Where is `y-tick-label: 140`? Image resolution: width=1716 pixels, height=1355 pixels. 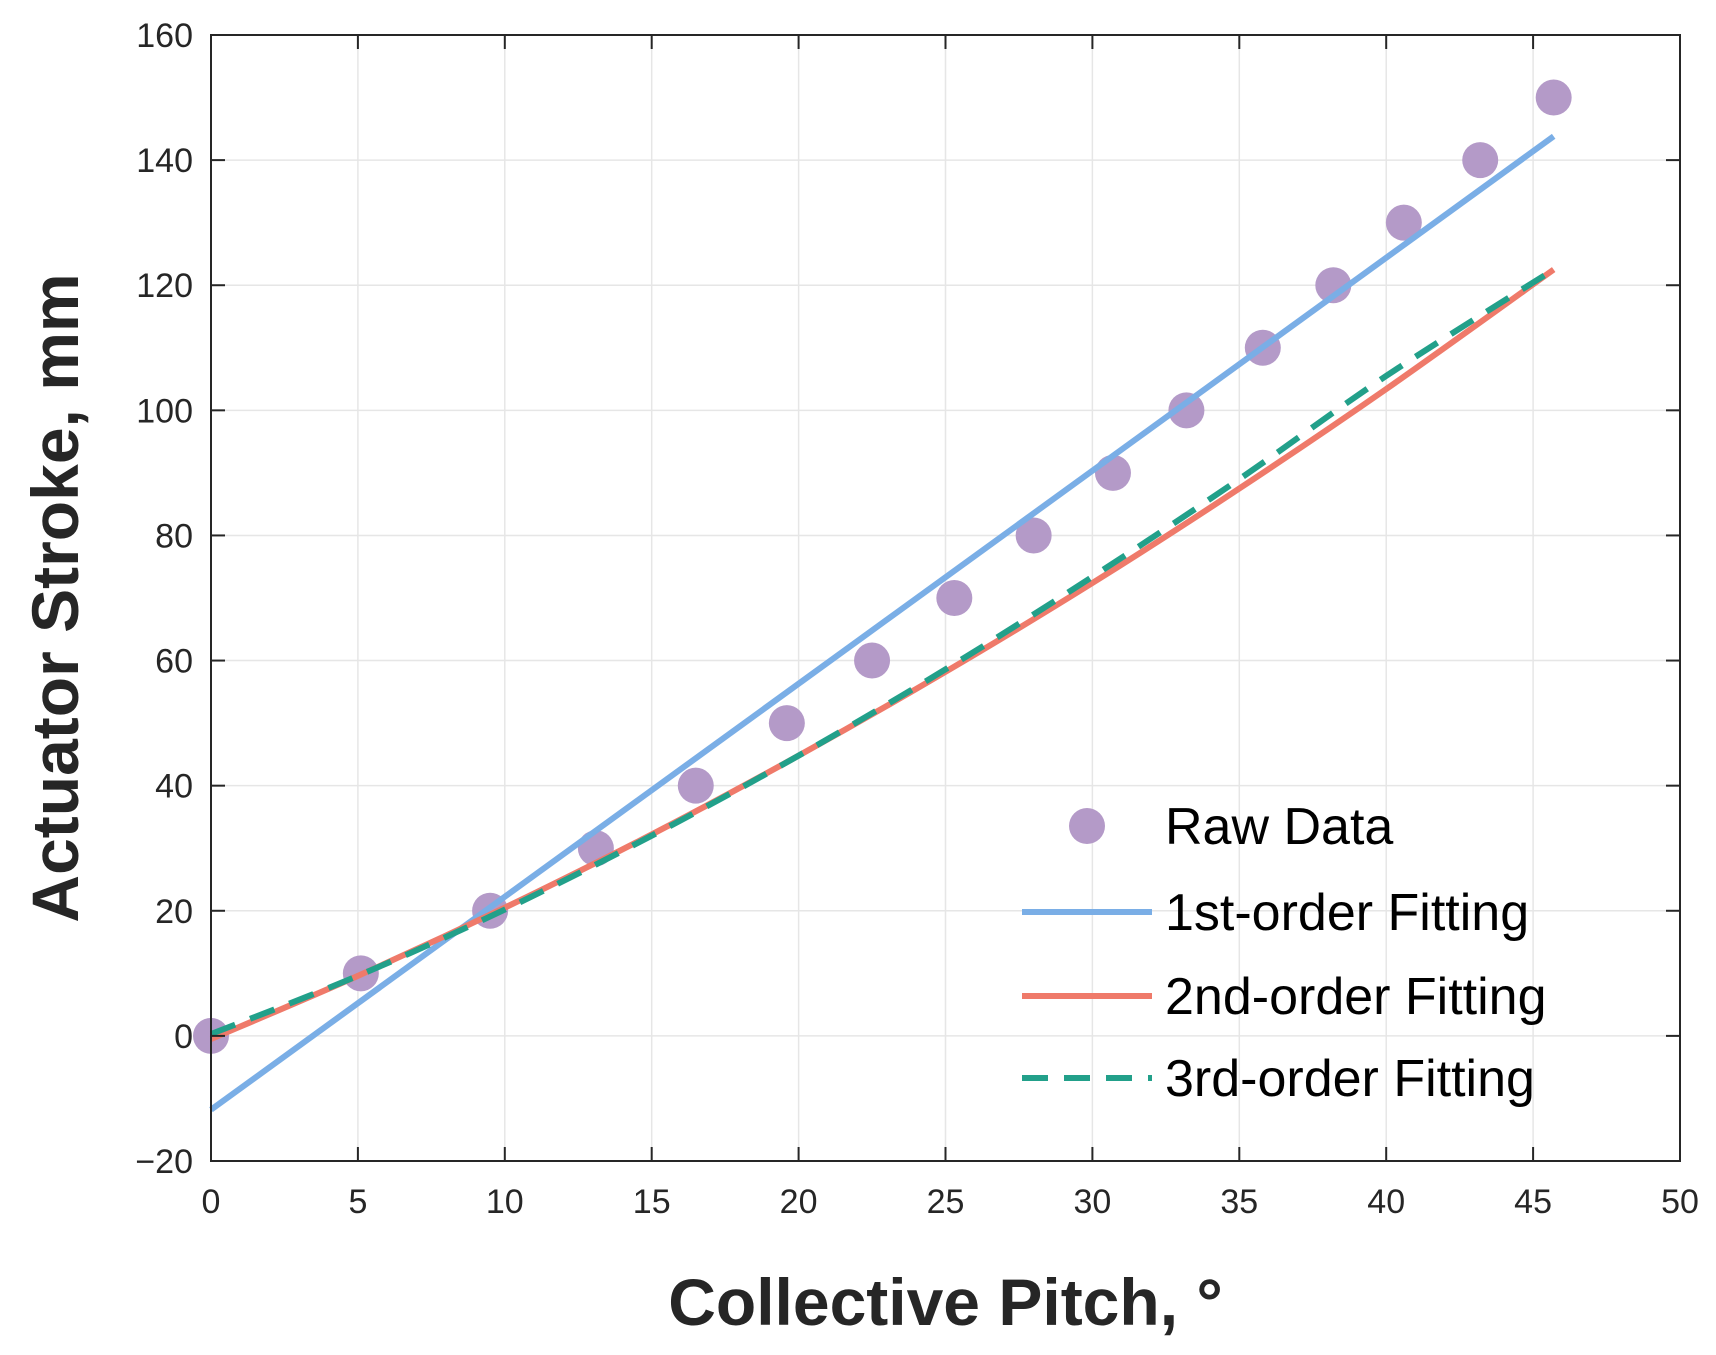 y-tick-label: 140 is located at coordinates (164, 161).